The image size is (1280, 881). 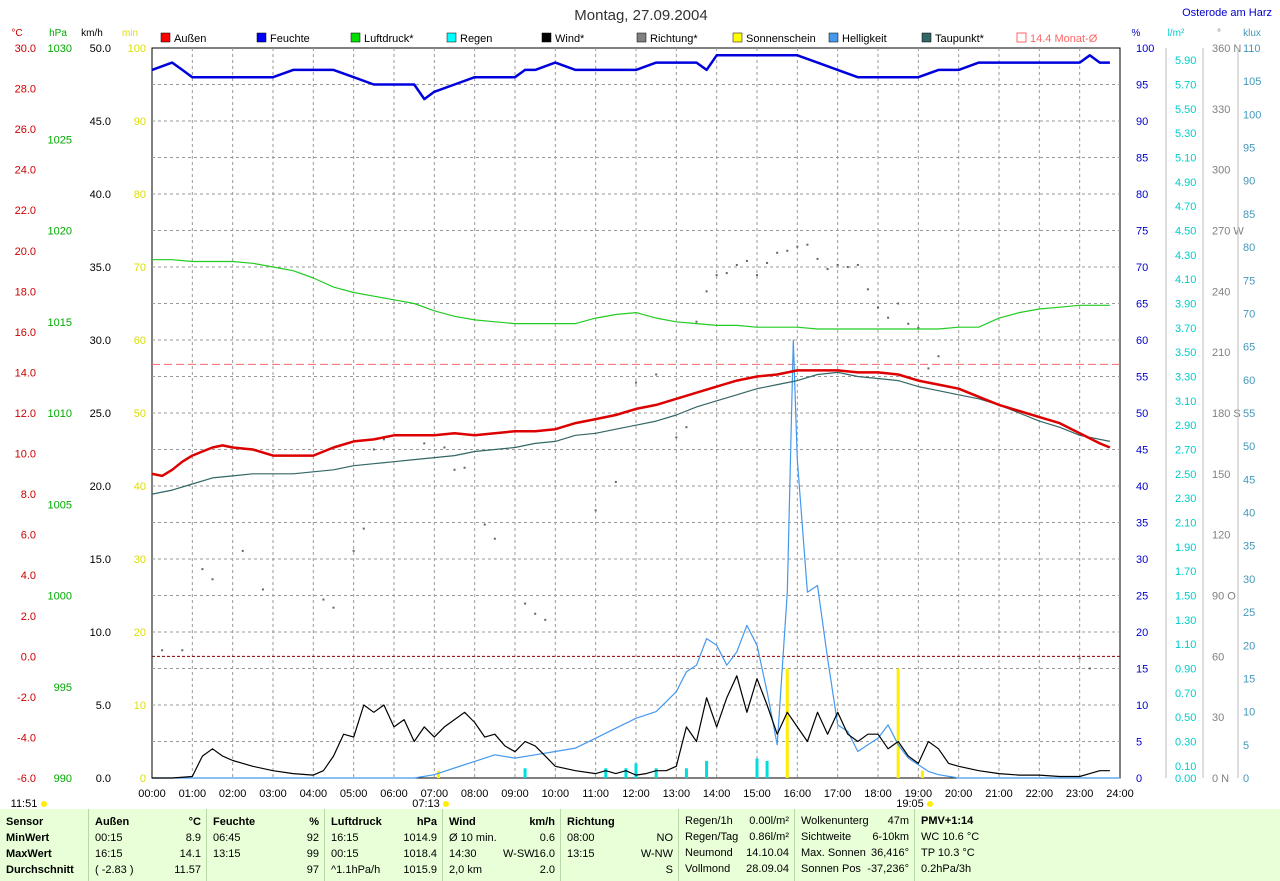 What do you see at coordinates (60, 505) in the screenshot?
I see `tick-press: 1005` at bounding box center [60, 505].